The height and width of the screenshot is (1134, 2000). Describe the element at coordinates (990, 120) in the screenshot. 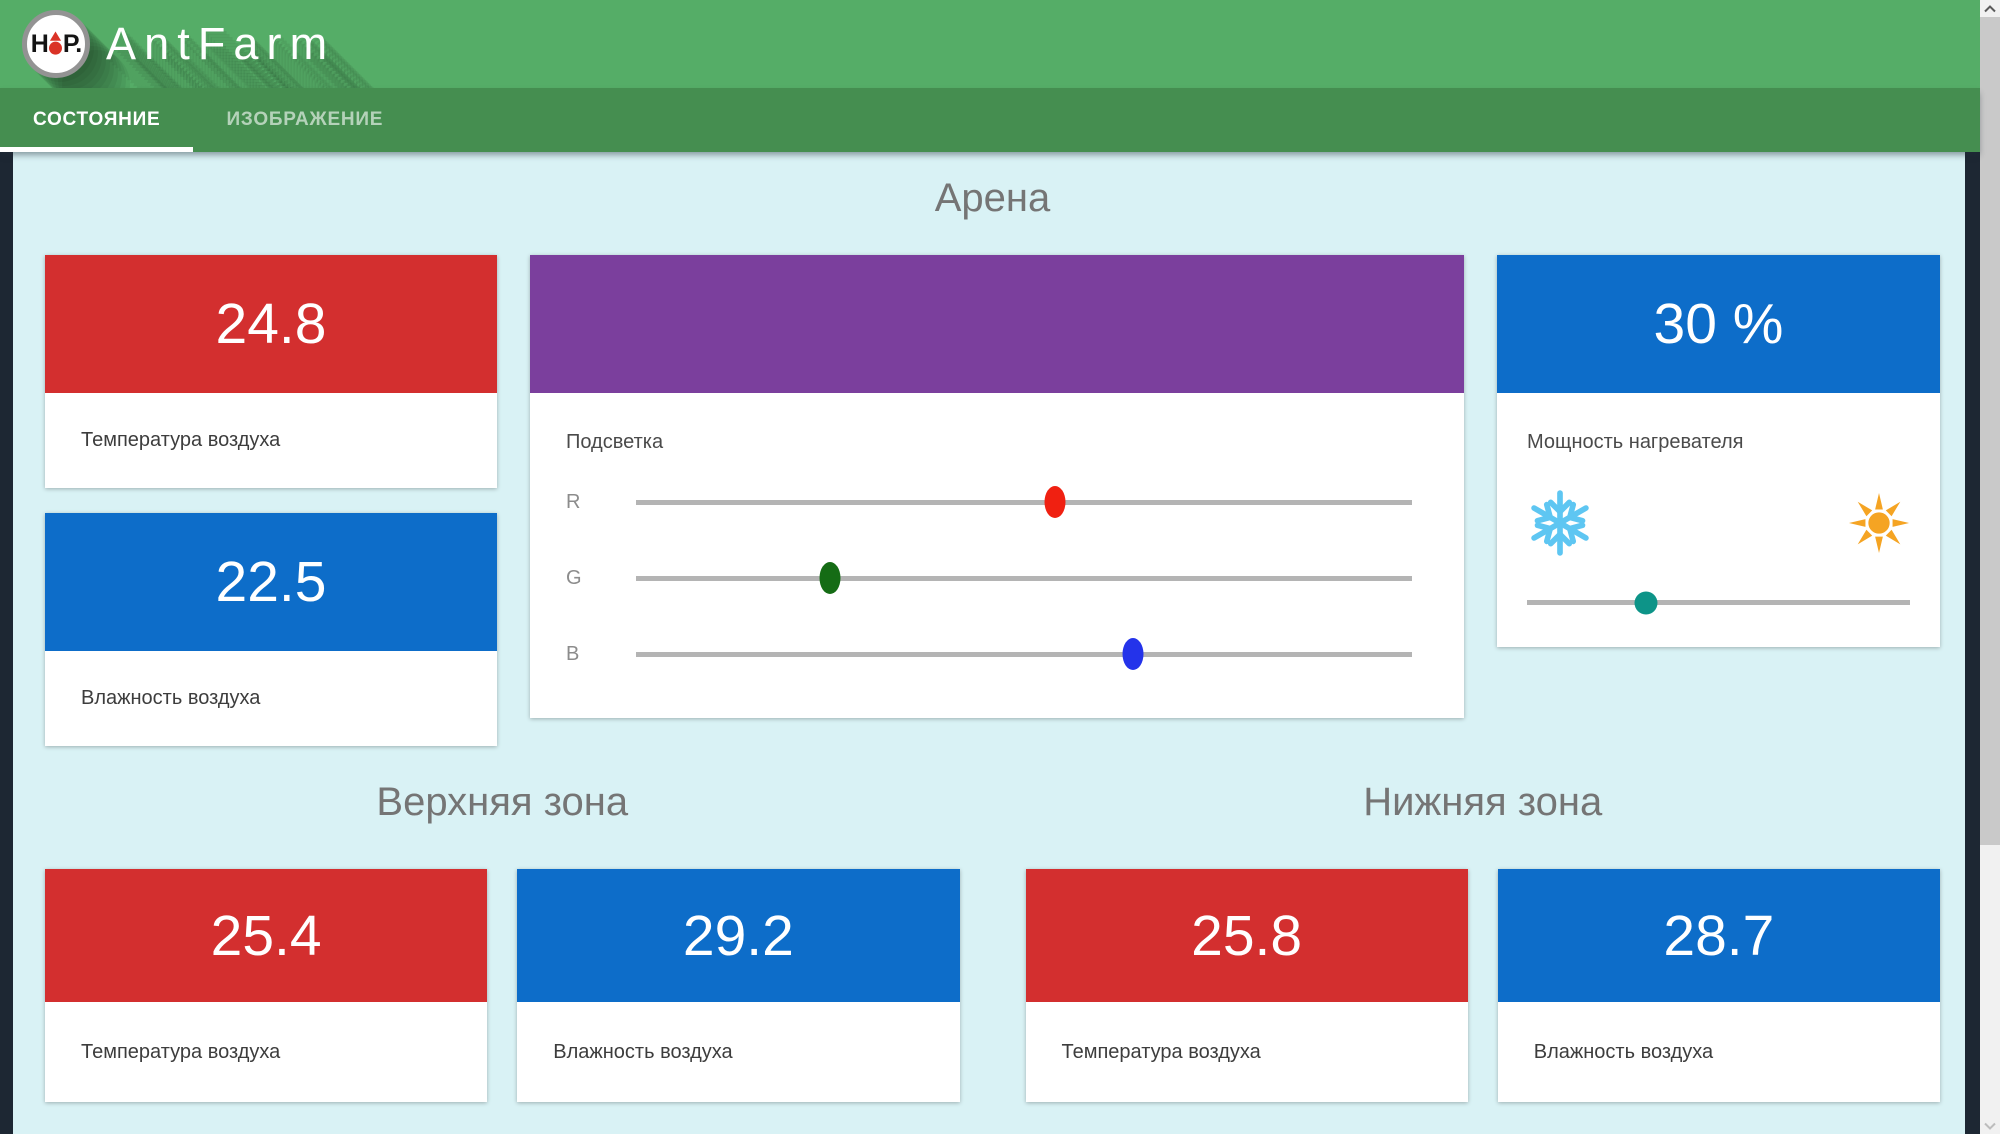

I see `tab-bar: СОСТОЯНИЕ ИЗОБРАЖЕНИЕ` at that location.